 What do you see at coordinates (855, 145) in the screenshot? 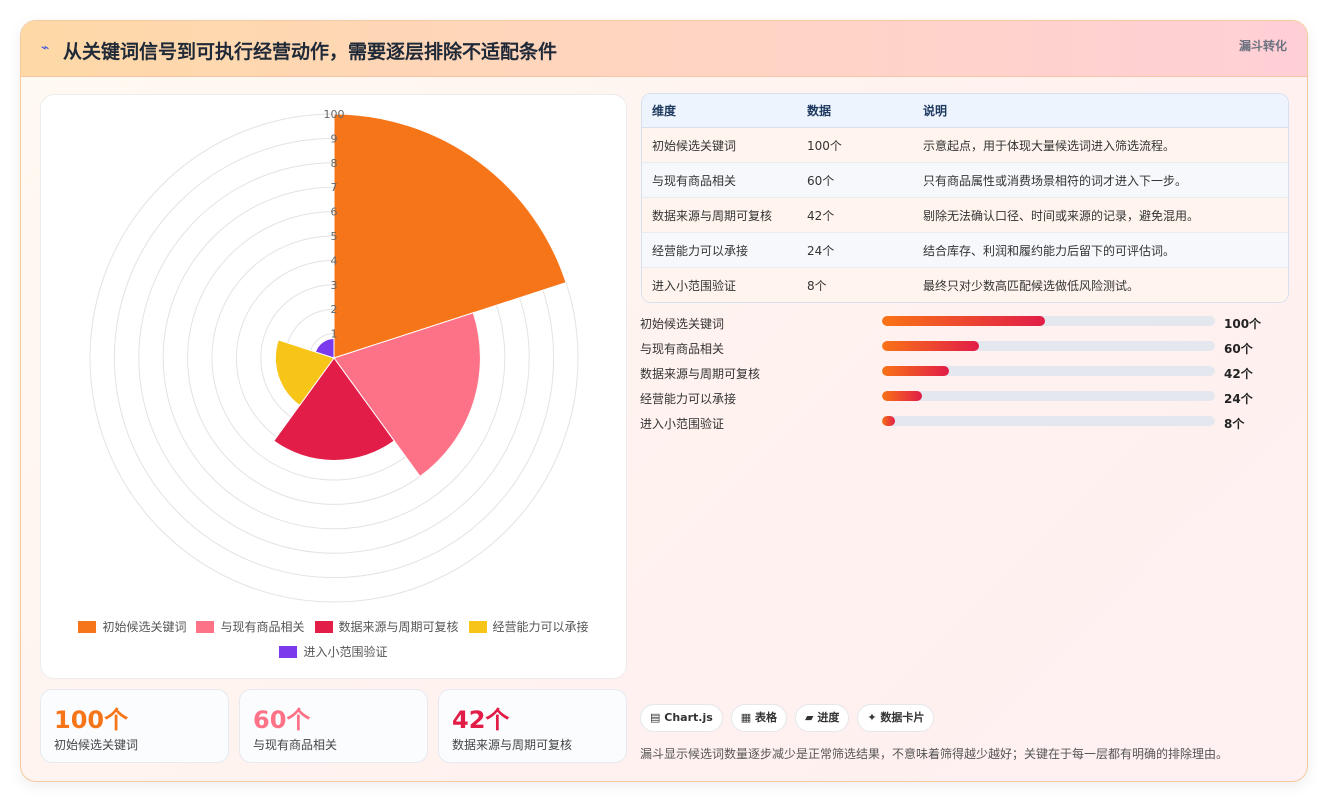
I see `table-cell: 100个` at bounding box center [855, 145].